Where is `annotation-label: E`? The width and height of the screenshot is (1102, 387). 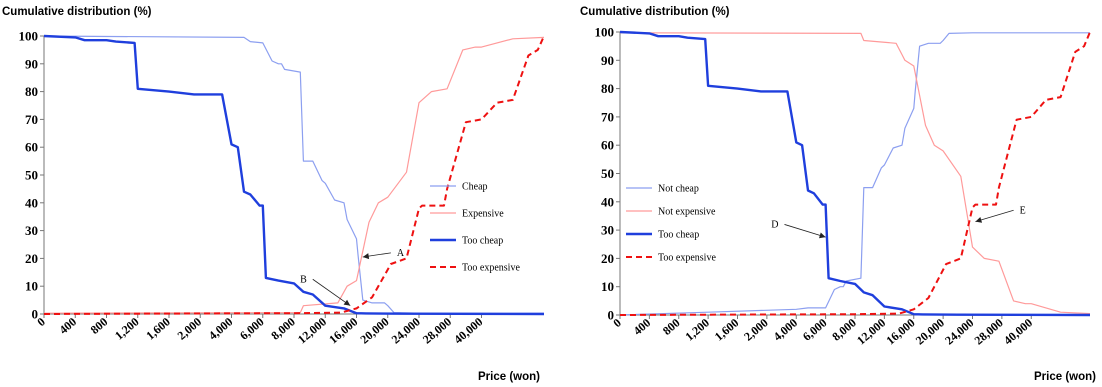 annotation-label: E is located at coordinates (1023, 210).